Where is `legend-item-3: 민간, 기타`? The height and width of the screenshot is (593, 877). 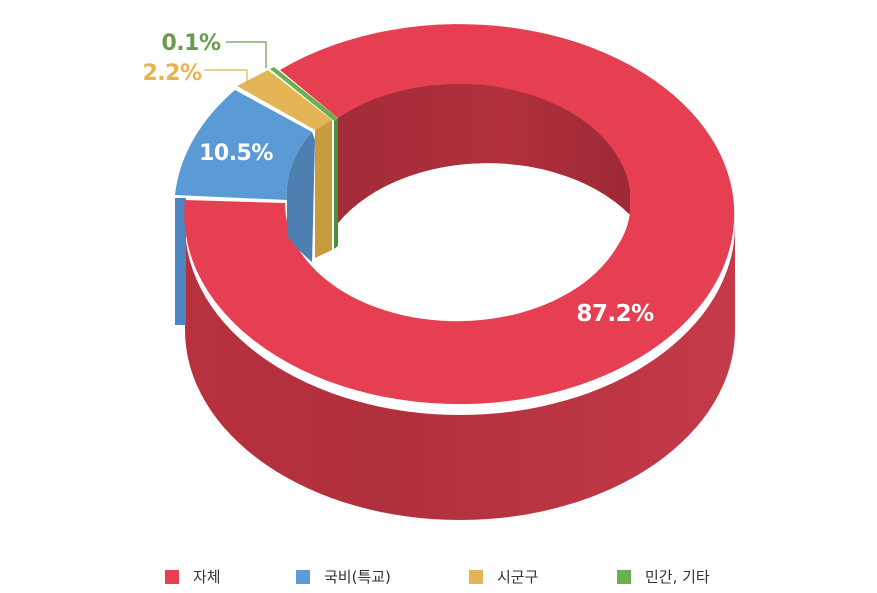
legend-item-3: 민간, 기타 is located at coordinates (663, 576).